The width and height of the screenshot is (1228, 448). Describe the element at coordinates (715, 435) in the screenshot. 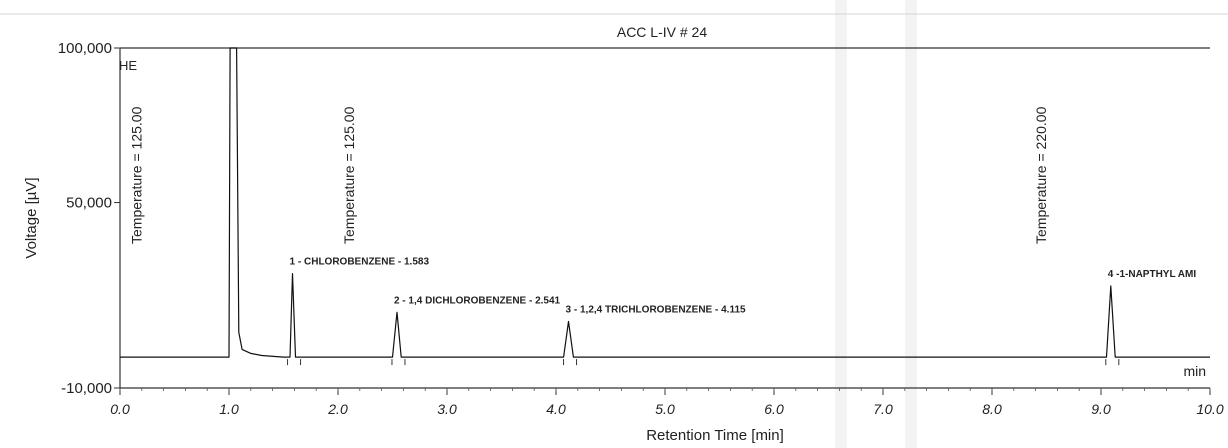

I see `x-axis-title: Retention Time [min]` at that location.